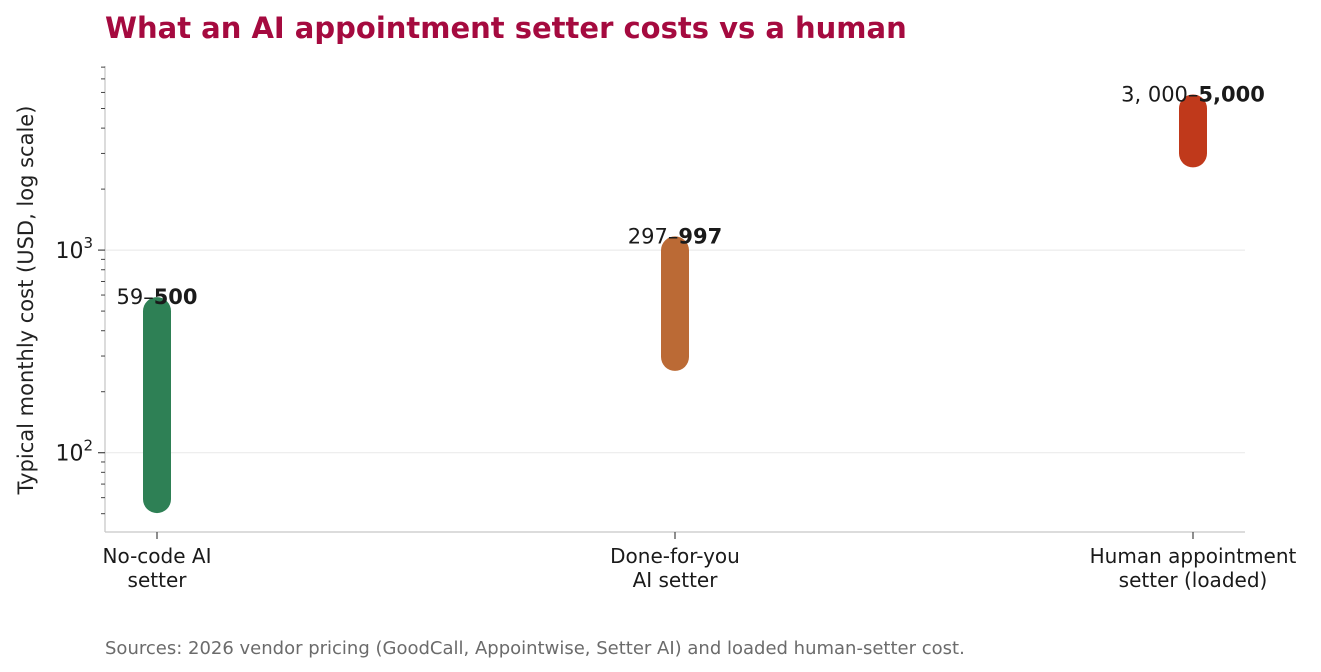 The image size is (1321, 672). I want to click on x-tick-label: No-code AI, so click(157, 556).